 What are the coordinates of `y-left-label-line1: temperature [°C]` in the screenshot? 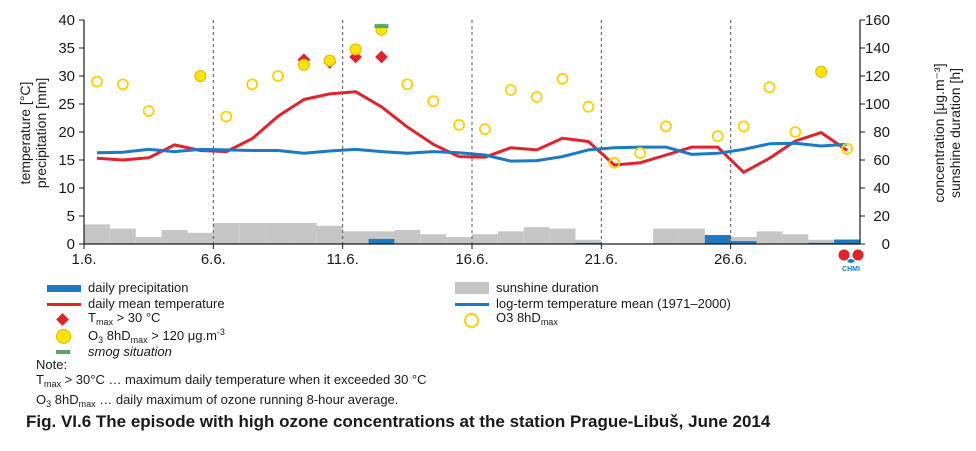 It's located at (25, 133).